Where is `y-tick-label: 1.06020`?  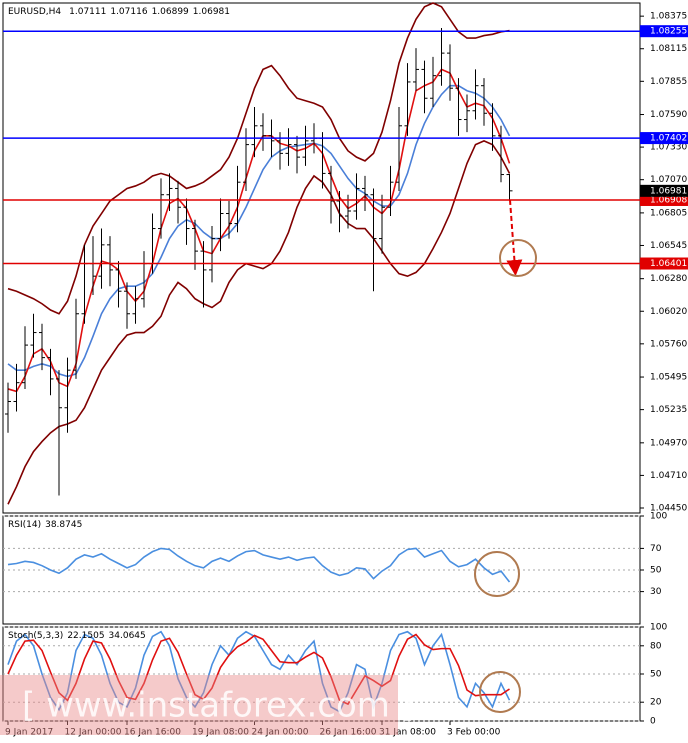 y-tick-label: 1.06020 is located at coordinates (668, 312).